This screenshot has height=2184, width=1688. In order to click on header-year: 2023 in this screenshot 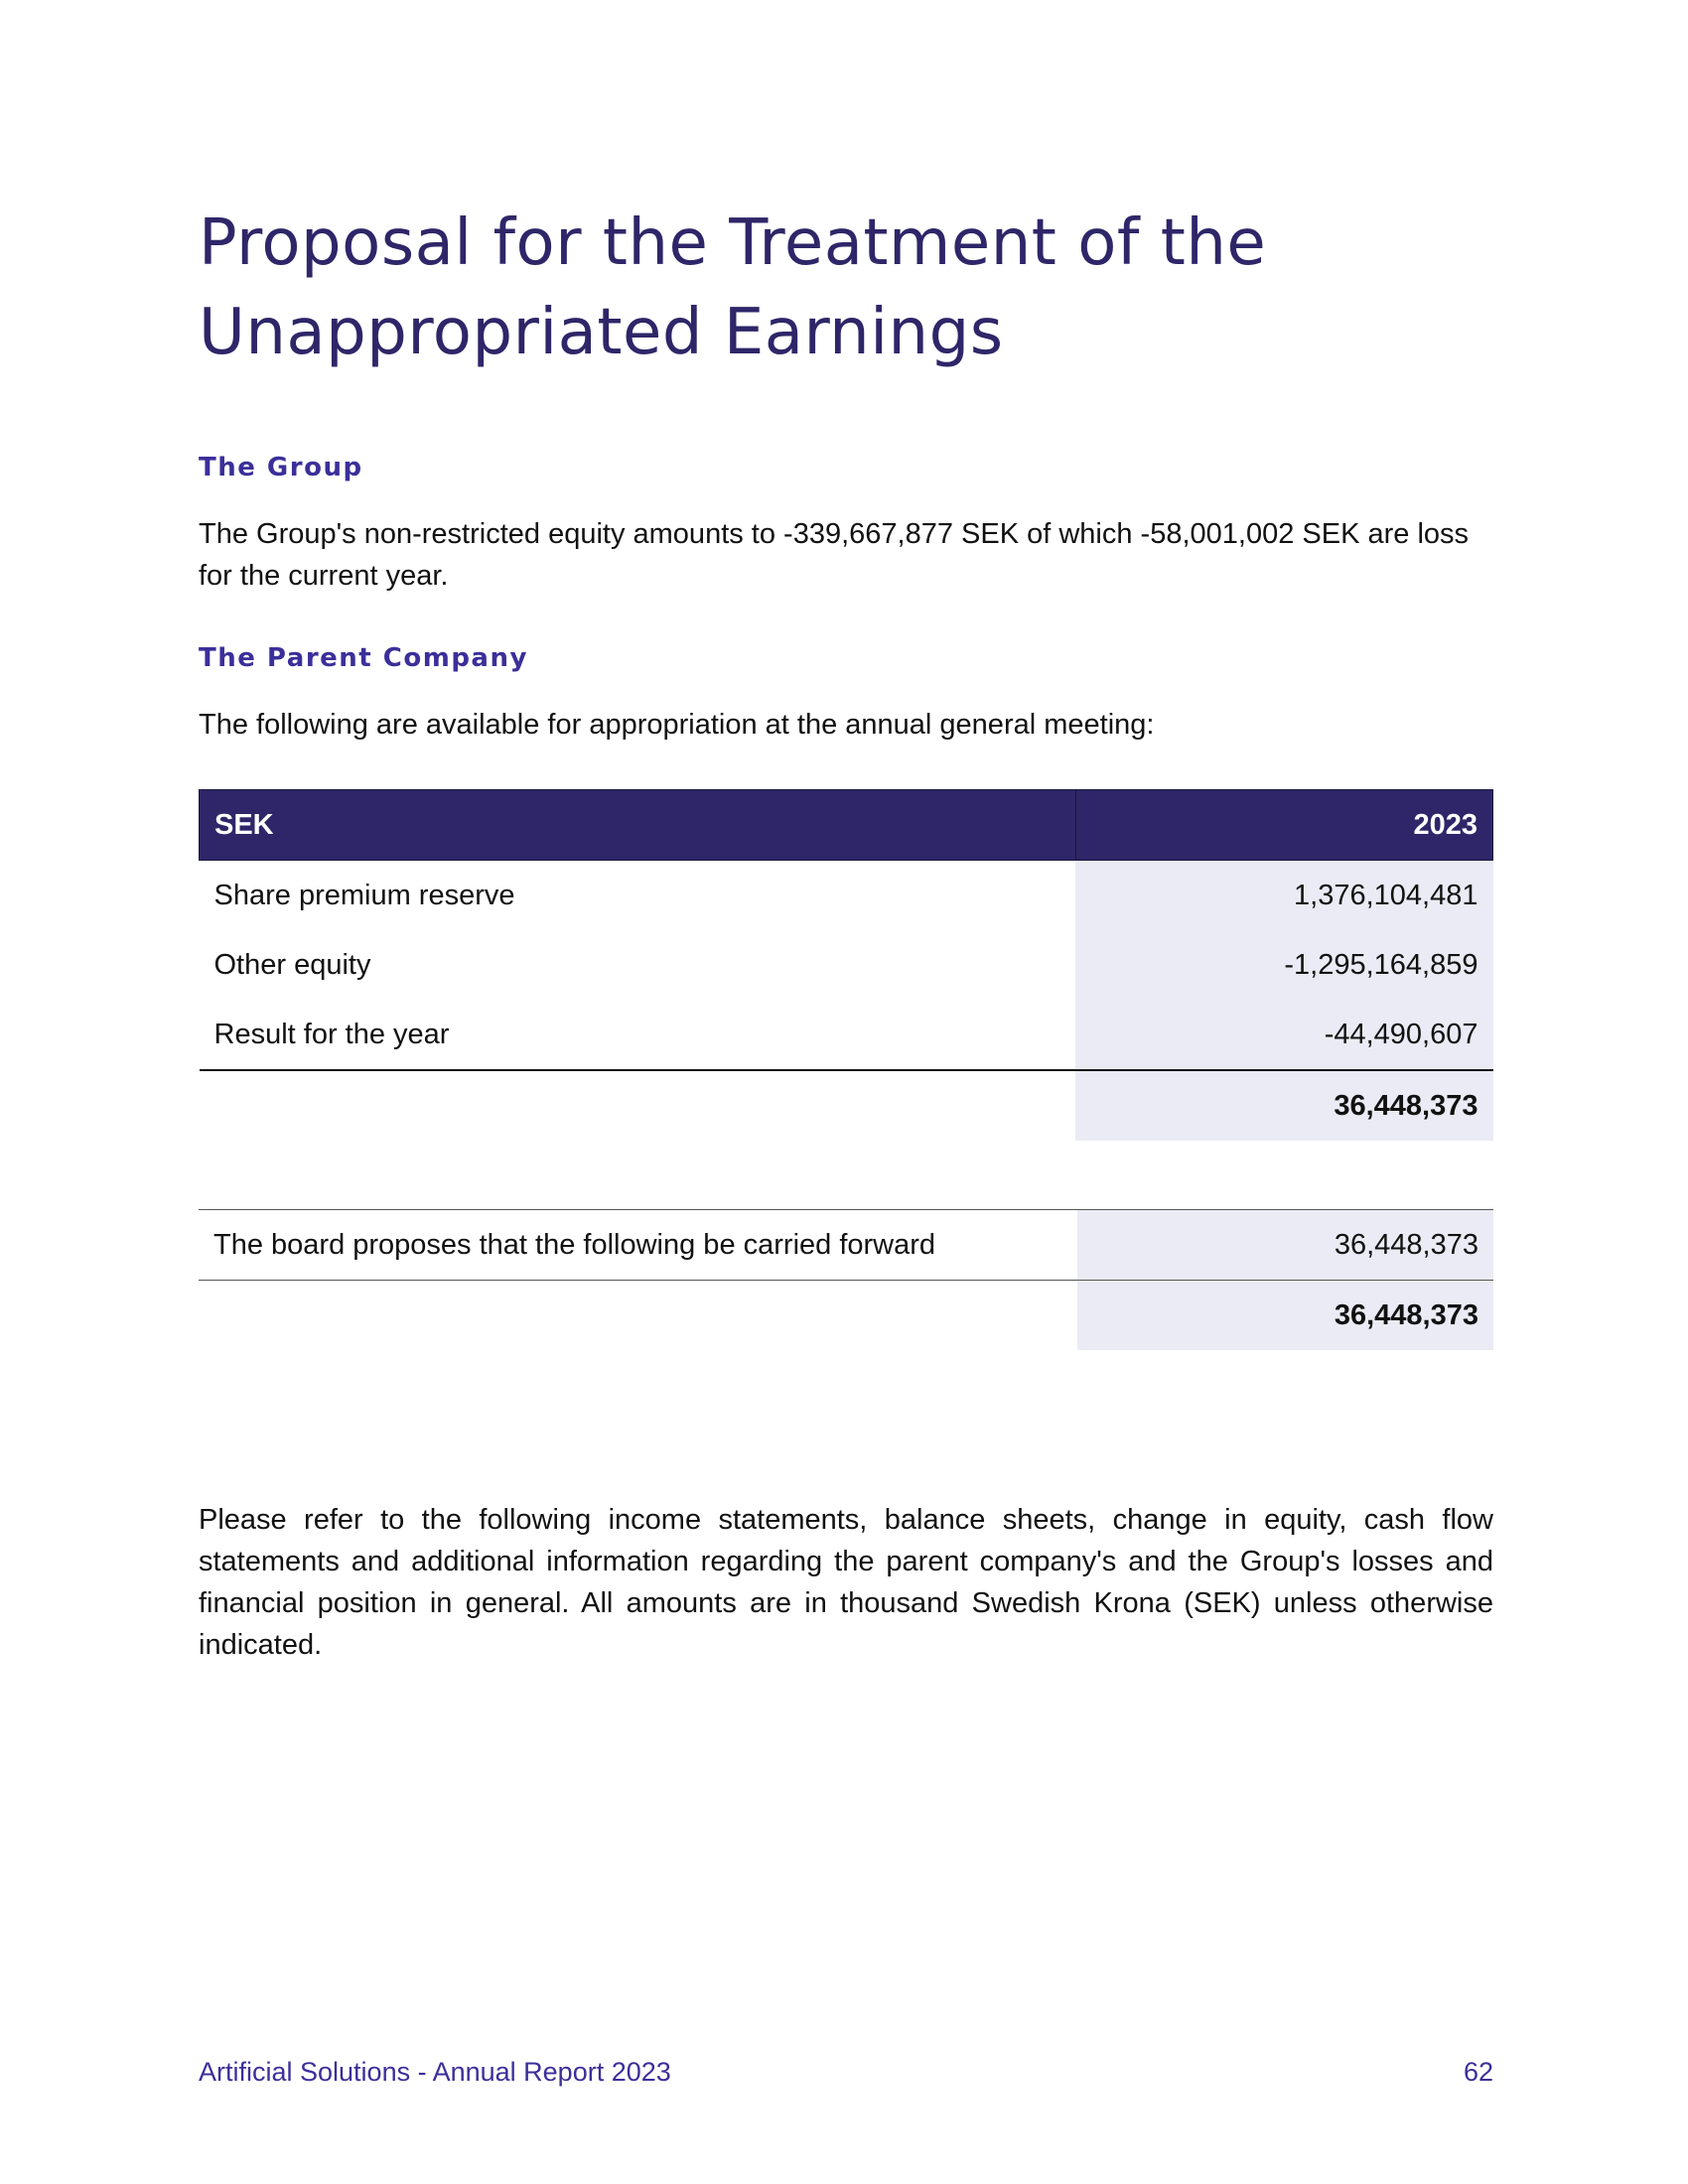, I will do `click(1284, 825)`.